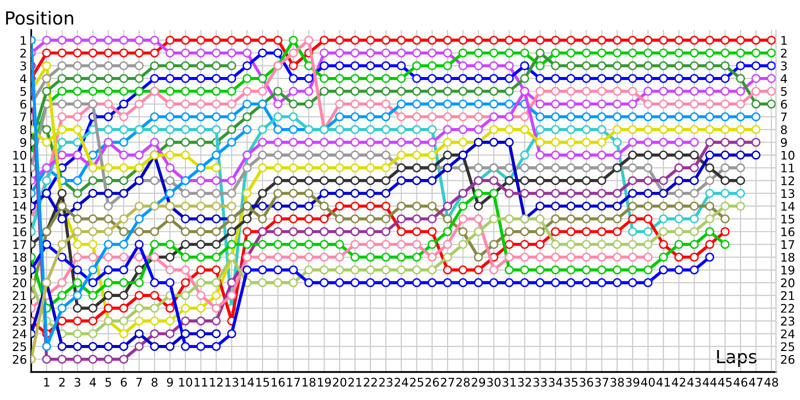  What do you see at coordinates (509, 382) in the screenshot?
I see `x-tick-label: 31` at bounding box center [509, 382].